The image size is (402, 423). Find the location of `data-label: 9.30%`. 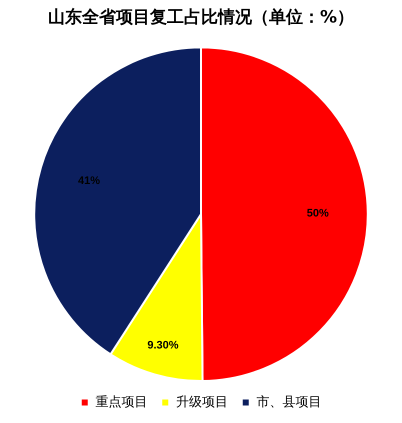

data-label: 9.30% is located at coordinates (163, 346).